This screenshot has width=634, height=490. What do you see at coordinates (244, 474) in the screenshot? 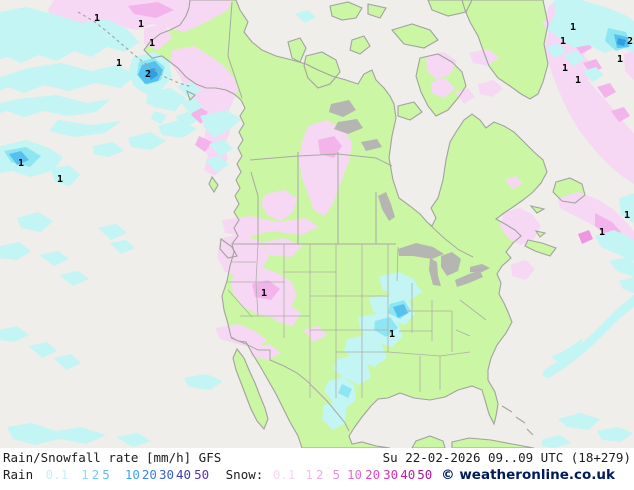
I see `legend-snow-label: Snow:` at bounding box center [244, 474].